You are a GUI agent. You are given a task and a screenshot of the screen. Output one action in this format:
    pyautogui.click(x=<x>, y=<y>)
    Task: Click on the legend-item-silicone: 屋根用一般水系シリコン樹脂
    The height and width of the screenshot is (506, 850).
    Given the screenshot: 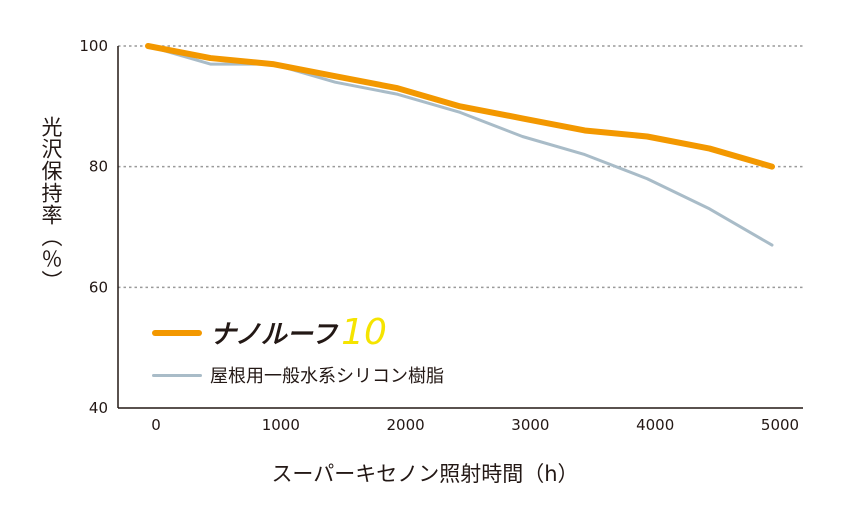 What is the action you would take?
    pyautogui.click(x=298, y=375)
    